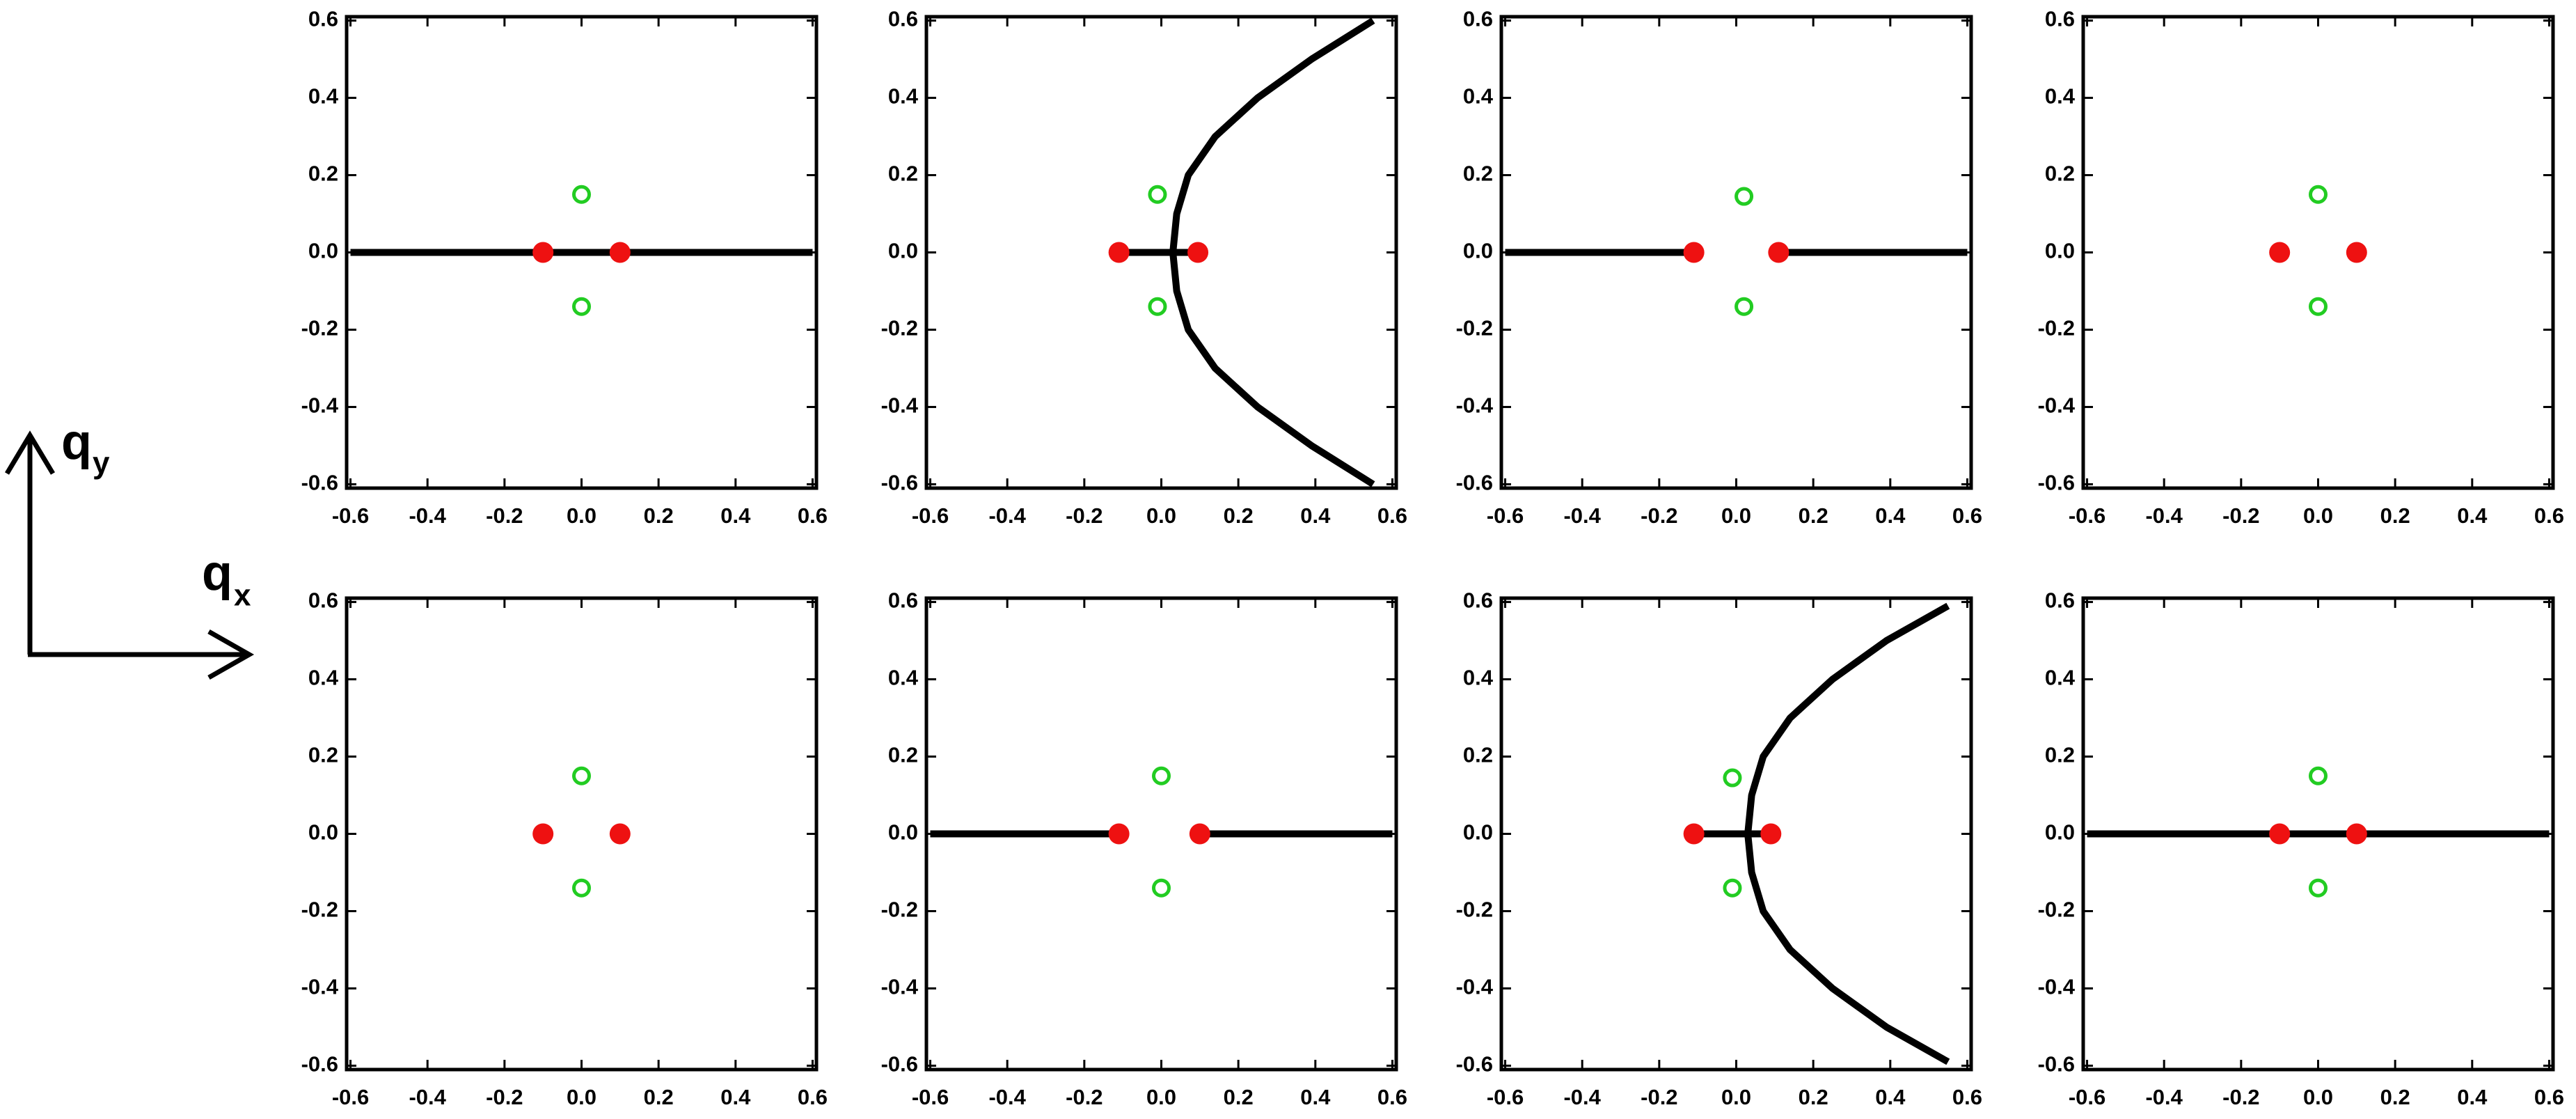  What do you see at coordinates (129, 547) in the screenshot?
I see `axes-indicator: q y q x` at bounding box center [129, 547].